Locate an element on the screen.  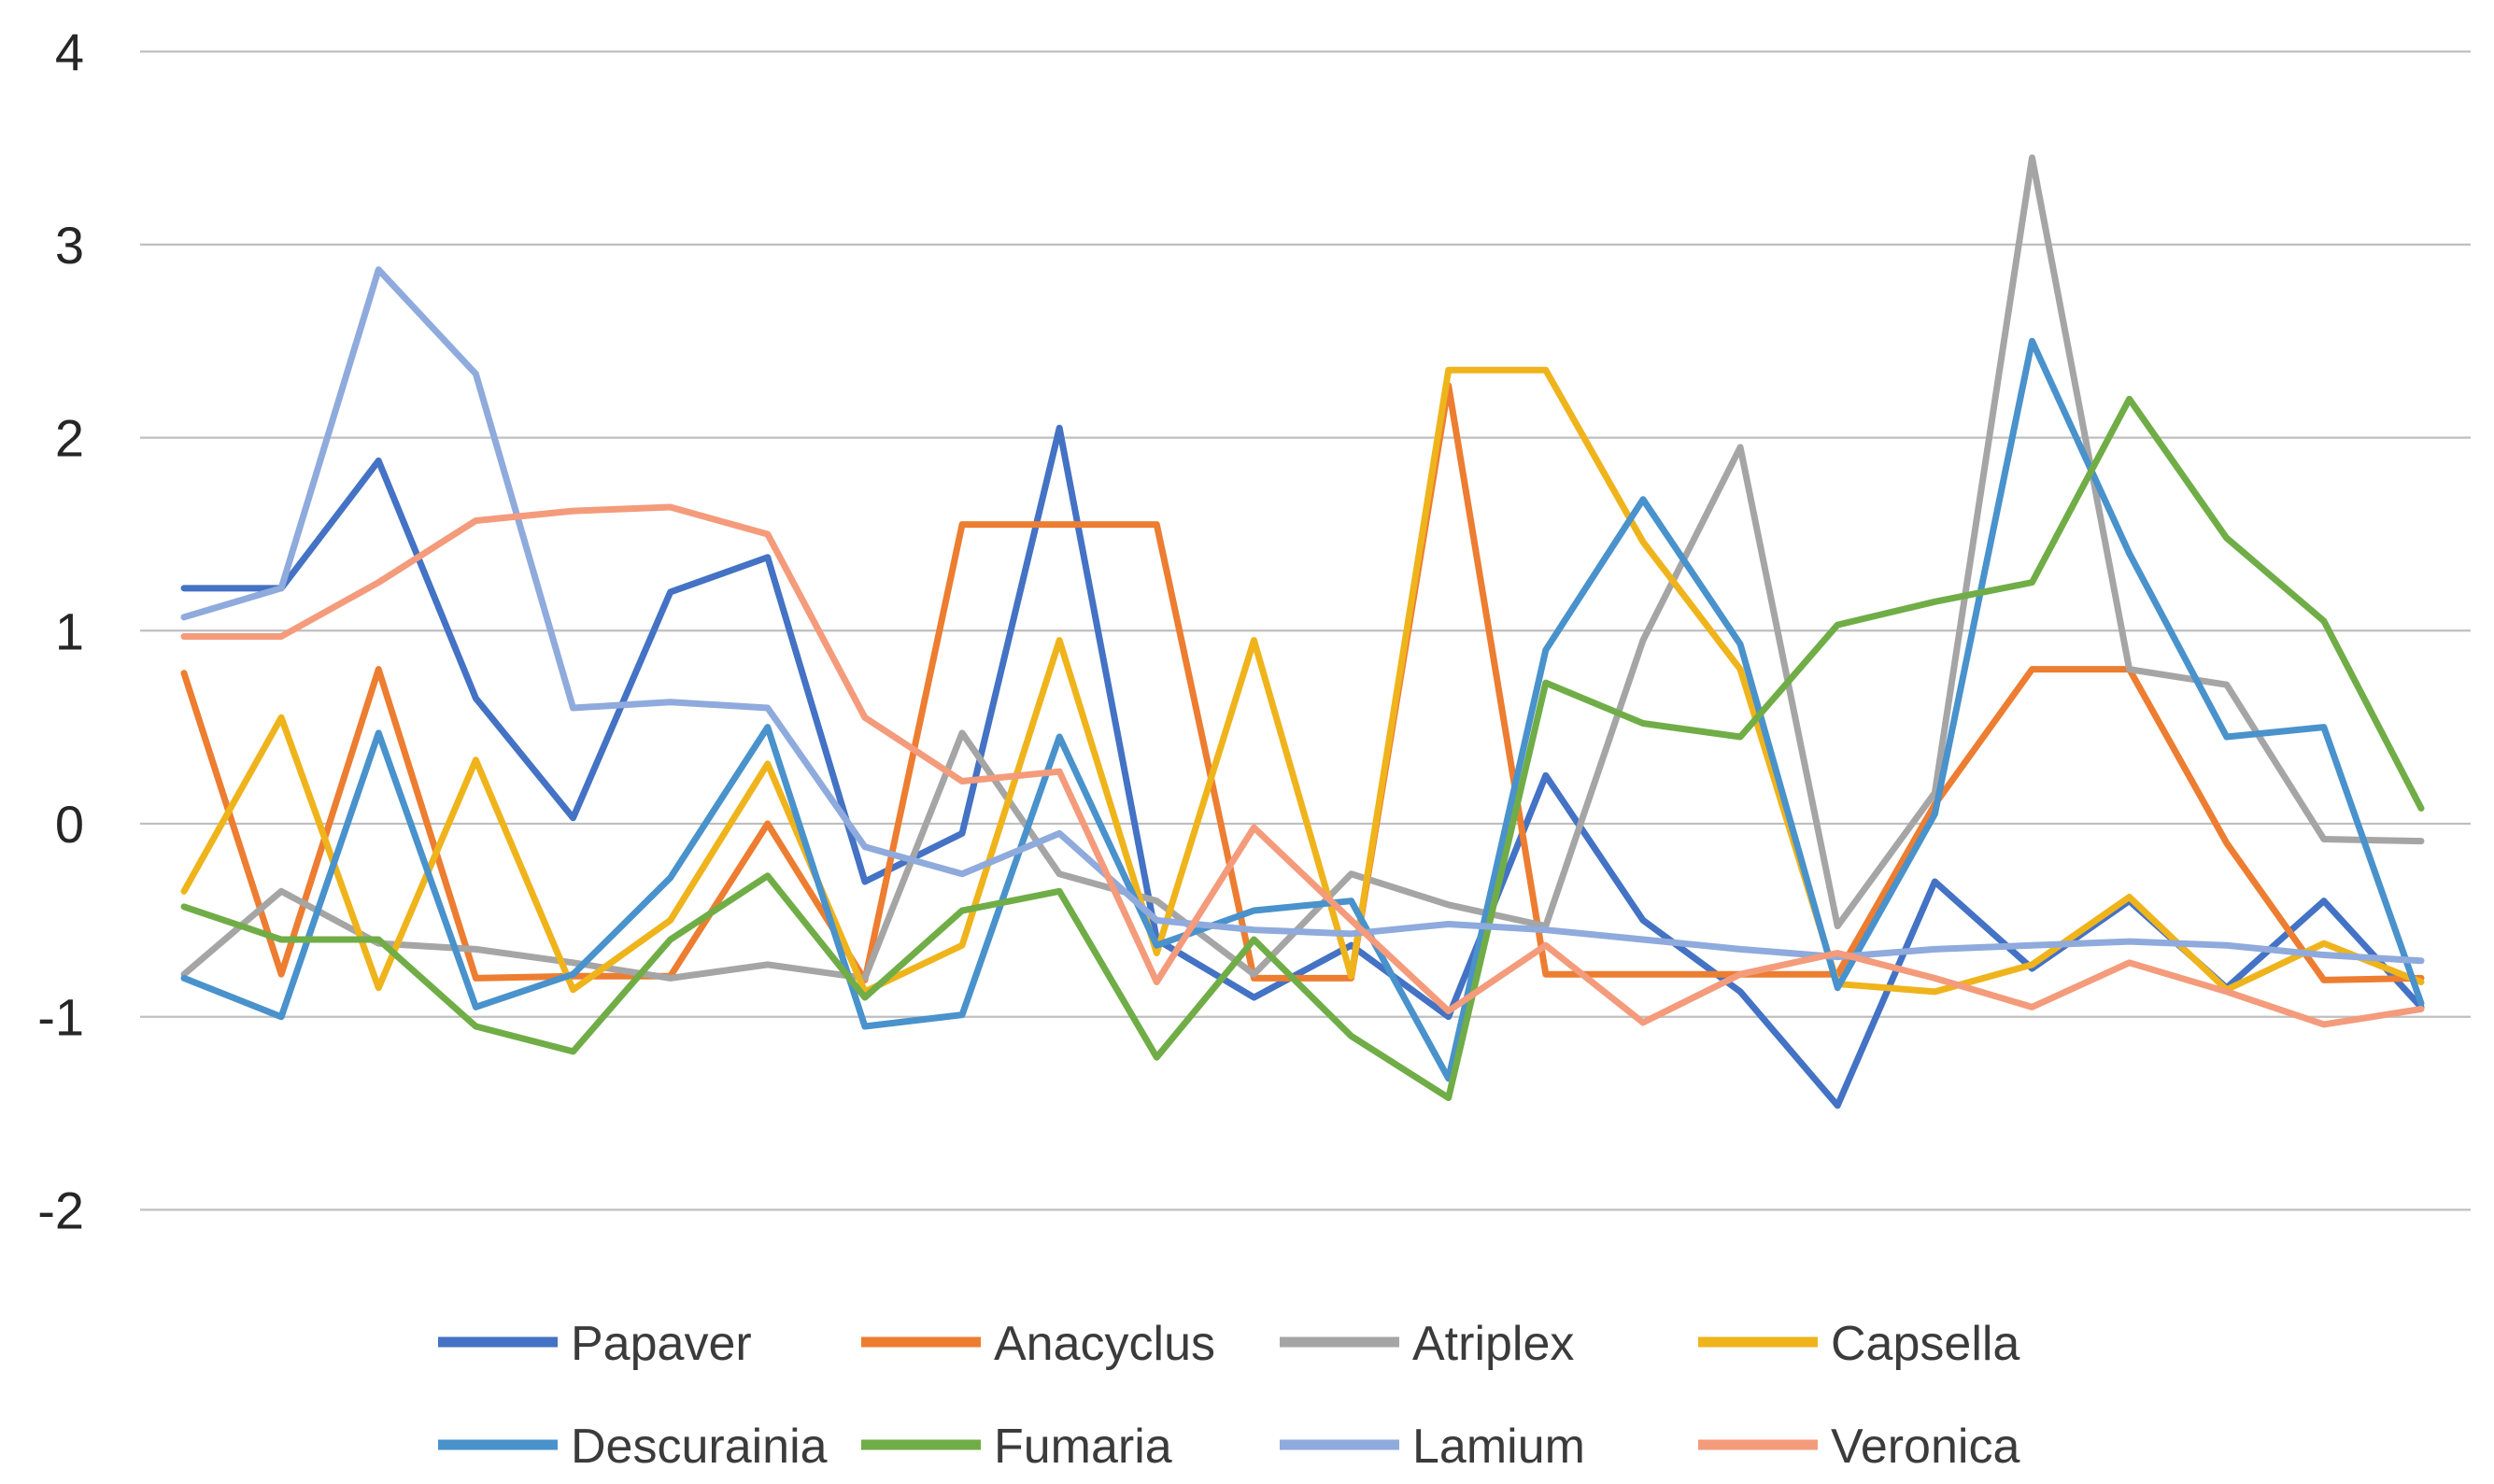
legend-label-fumaria: Fumaria is located at coordinates (1083, 1447).